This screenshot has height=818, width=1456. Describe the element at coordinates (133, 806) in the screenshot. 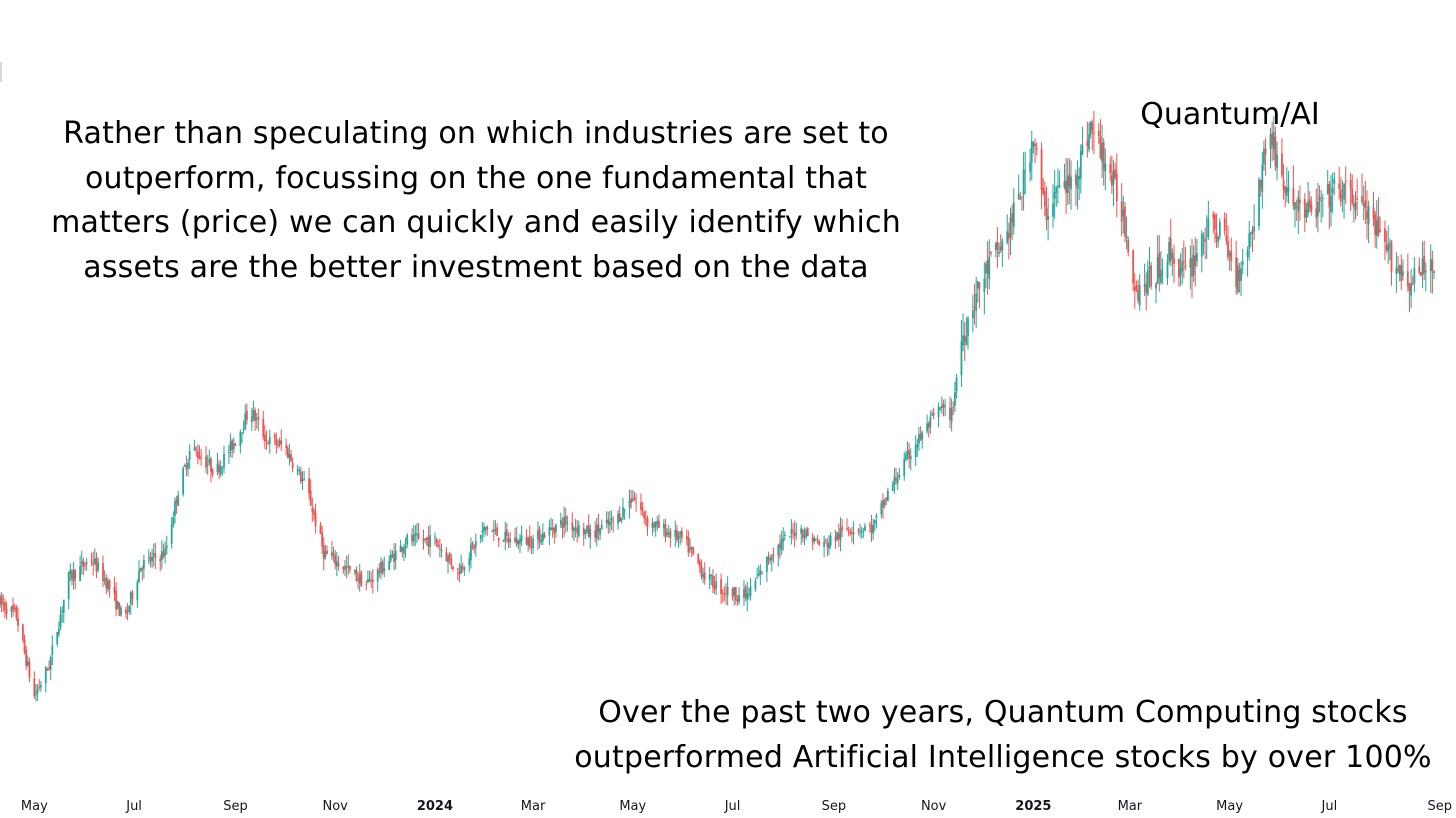

I see `x-tick-label: Jul` at that location.